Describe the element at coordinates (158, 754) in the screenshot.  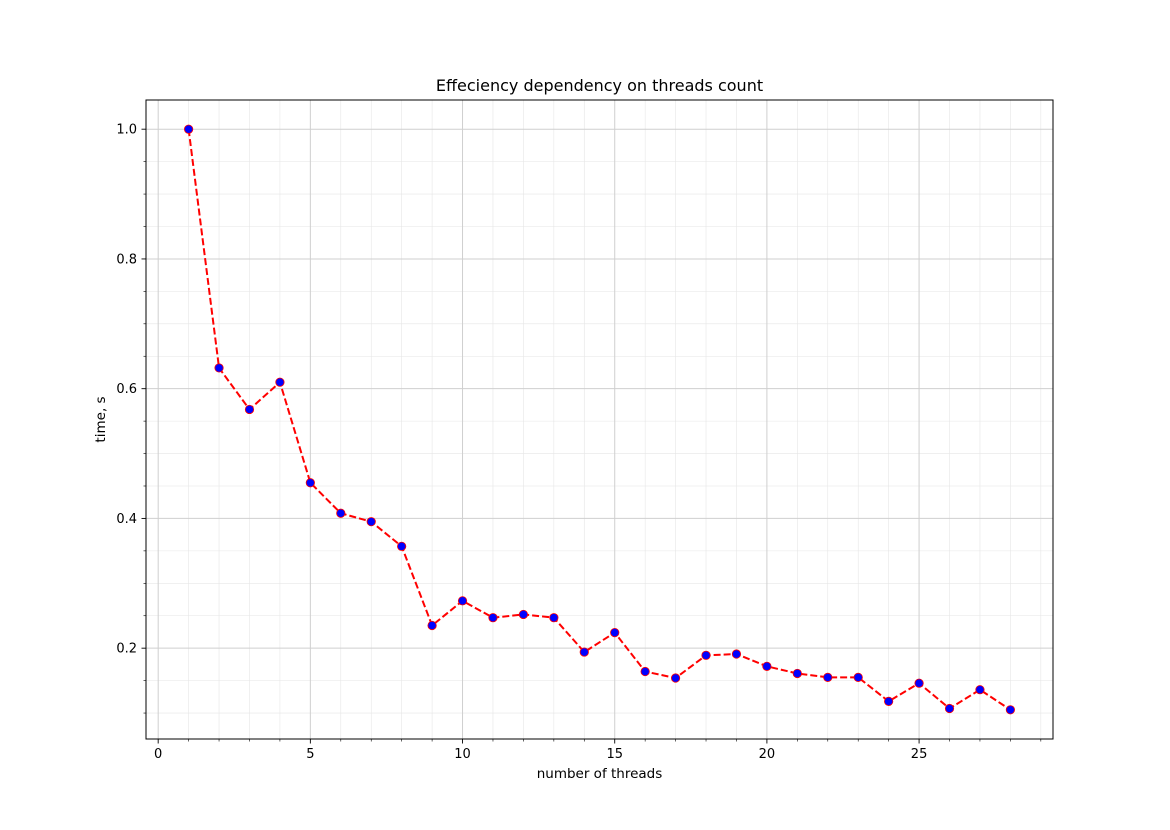
I see `x-tick-label: 0` at that location.